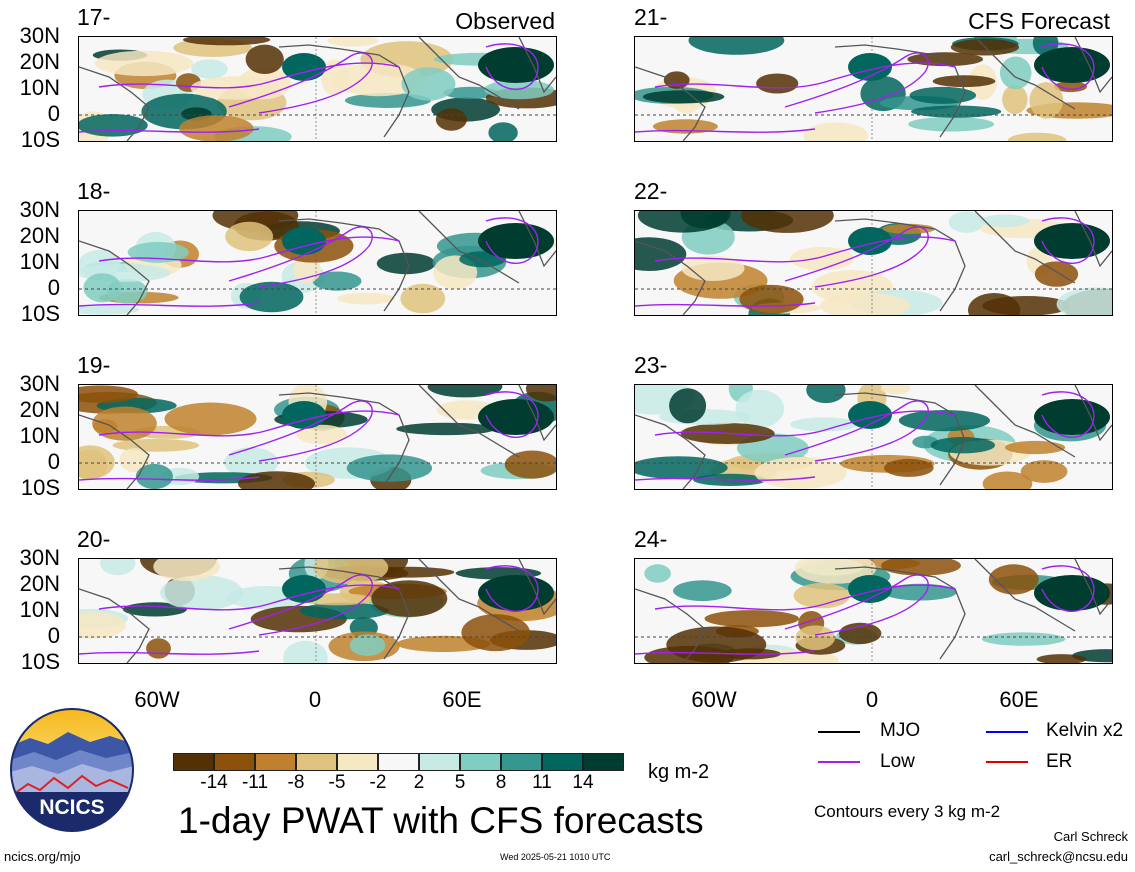 The width and height of the screenshot is (1135, 872). I want to click on legend-swatch-low, so click(839, 762).